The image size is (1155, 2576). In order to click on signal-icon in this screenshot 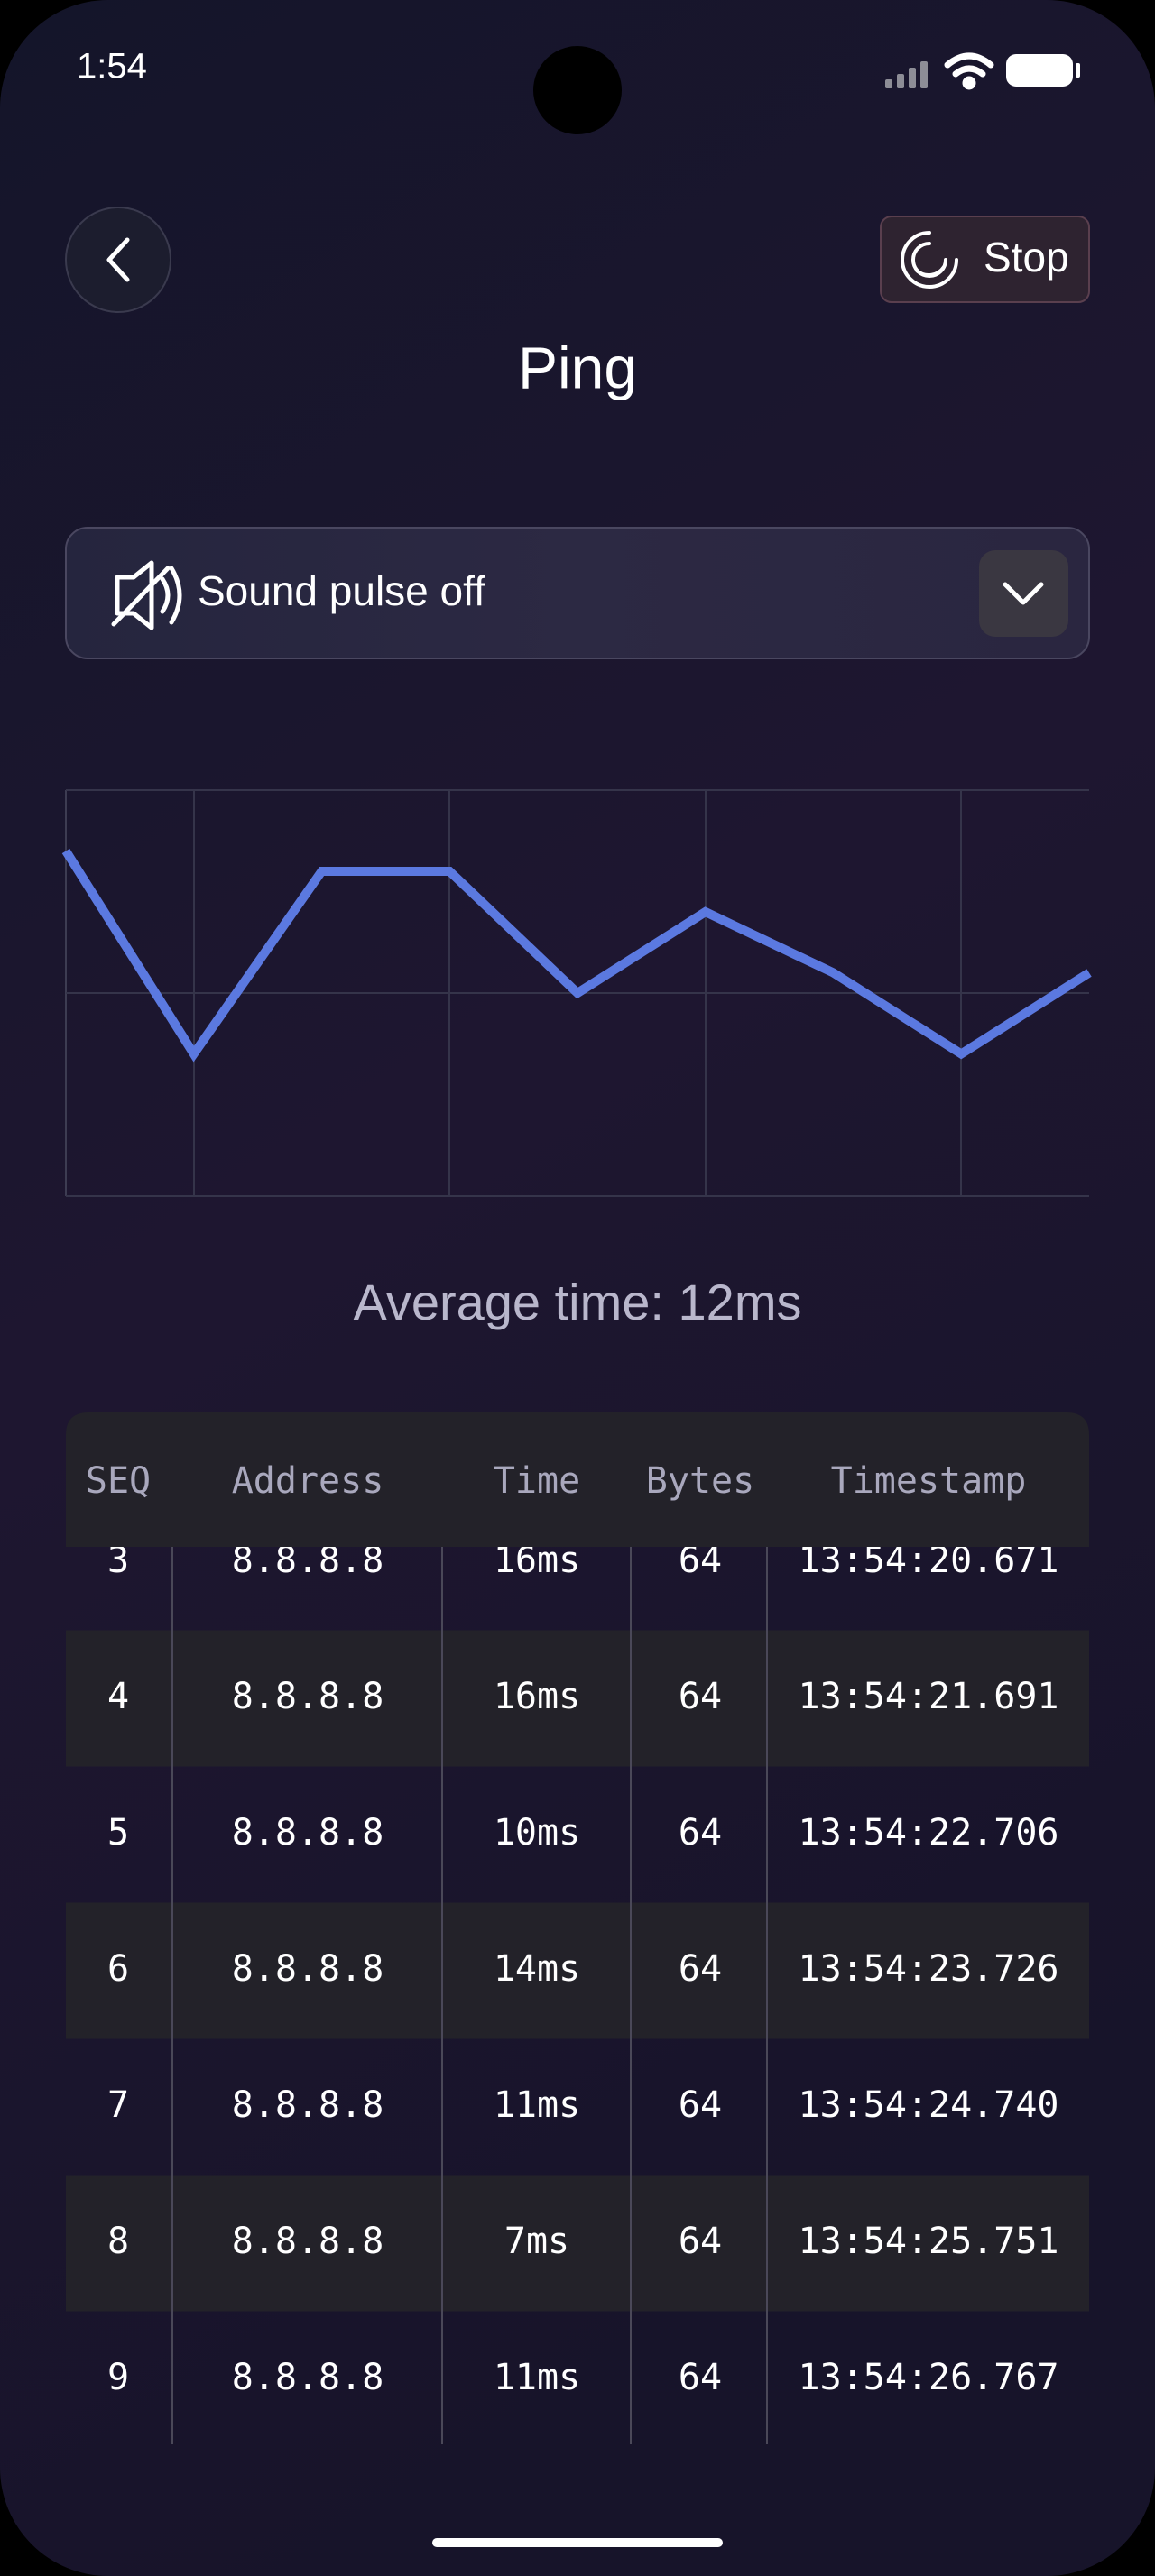, I will do `click(906, 75)`.